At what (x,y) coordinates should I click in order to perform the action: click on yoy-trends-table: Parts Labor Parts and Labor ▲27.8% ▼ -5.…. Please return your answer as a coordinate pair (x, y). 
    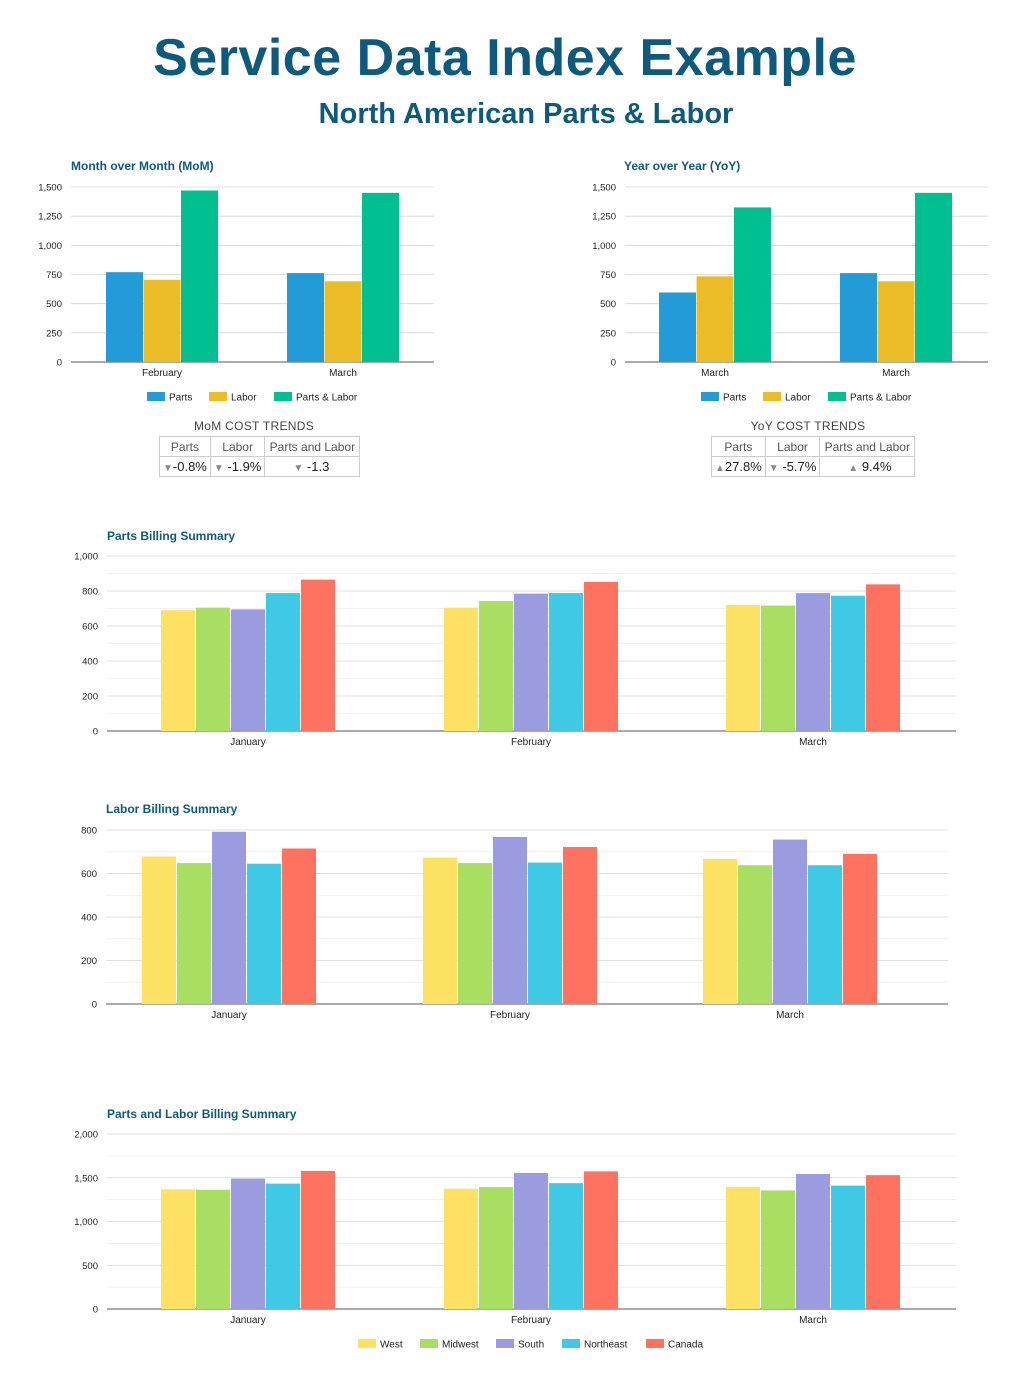
    Looking at the image, I should click on (813, 456).